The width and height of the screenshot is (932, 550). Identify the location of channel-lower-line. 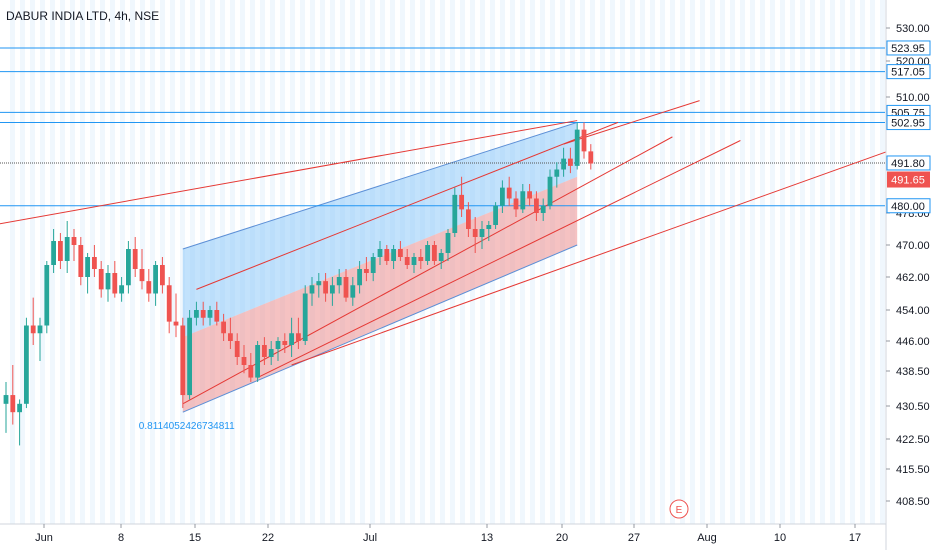
(380, 328).